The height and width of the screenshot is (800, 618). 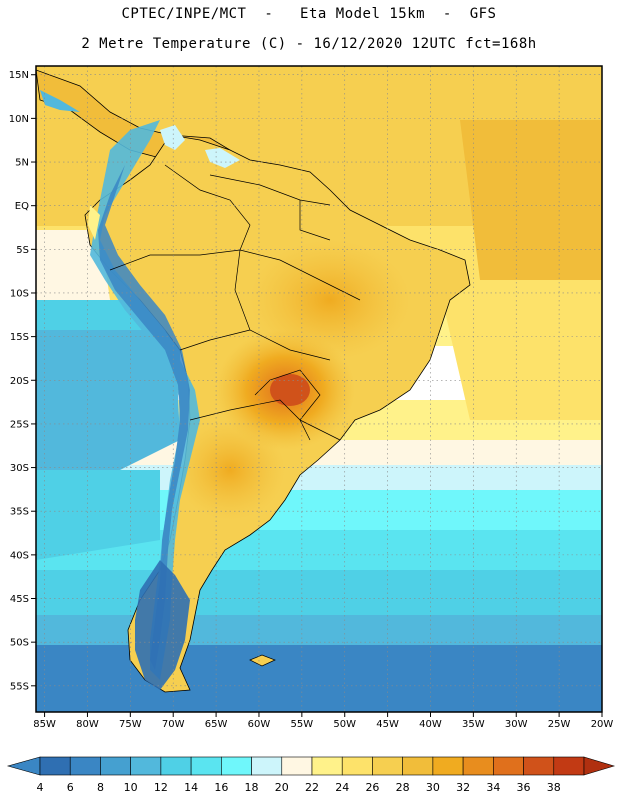 What do you see at coordinates (87, 724) in the screenshot?
I see `lon-tick-label: 80W` at bounding box center [87, 724].